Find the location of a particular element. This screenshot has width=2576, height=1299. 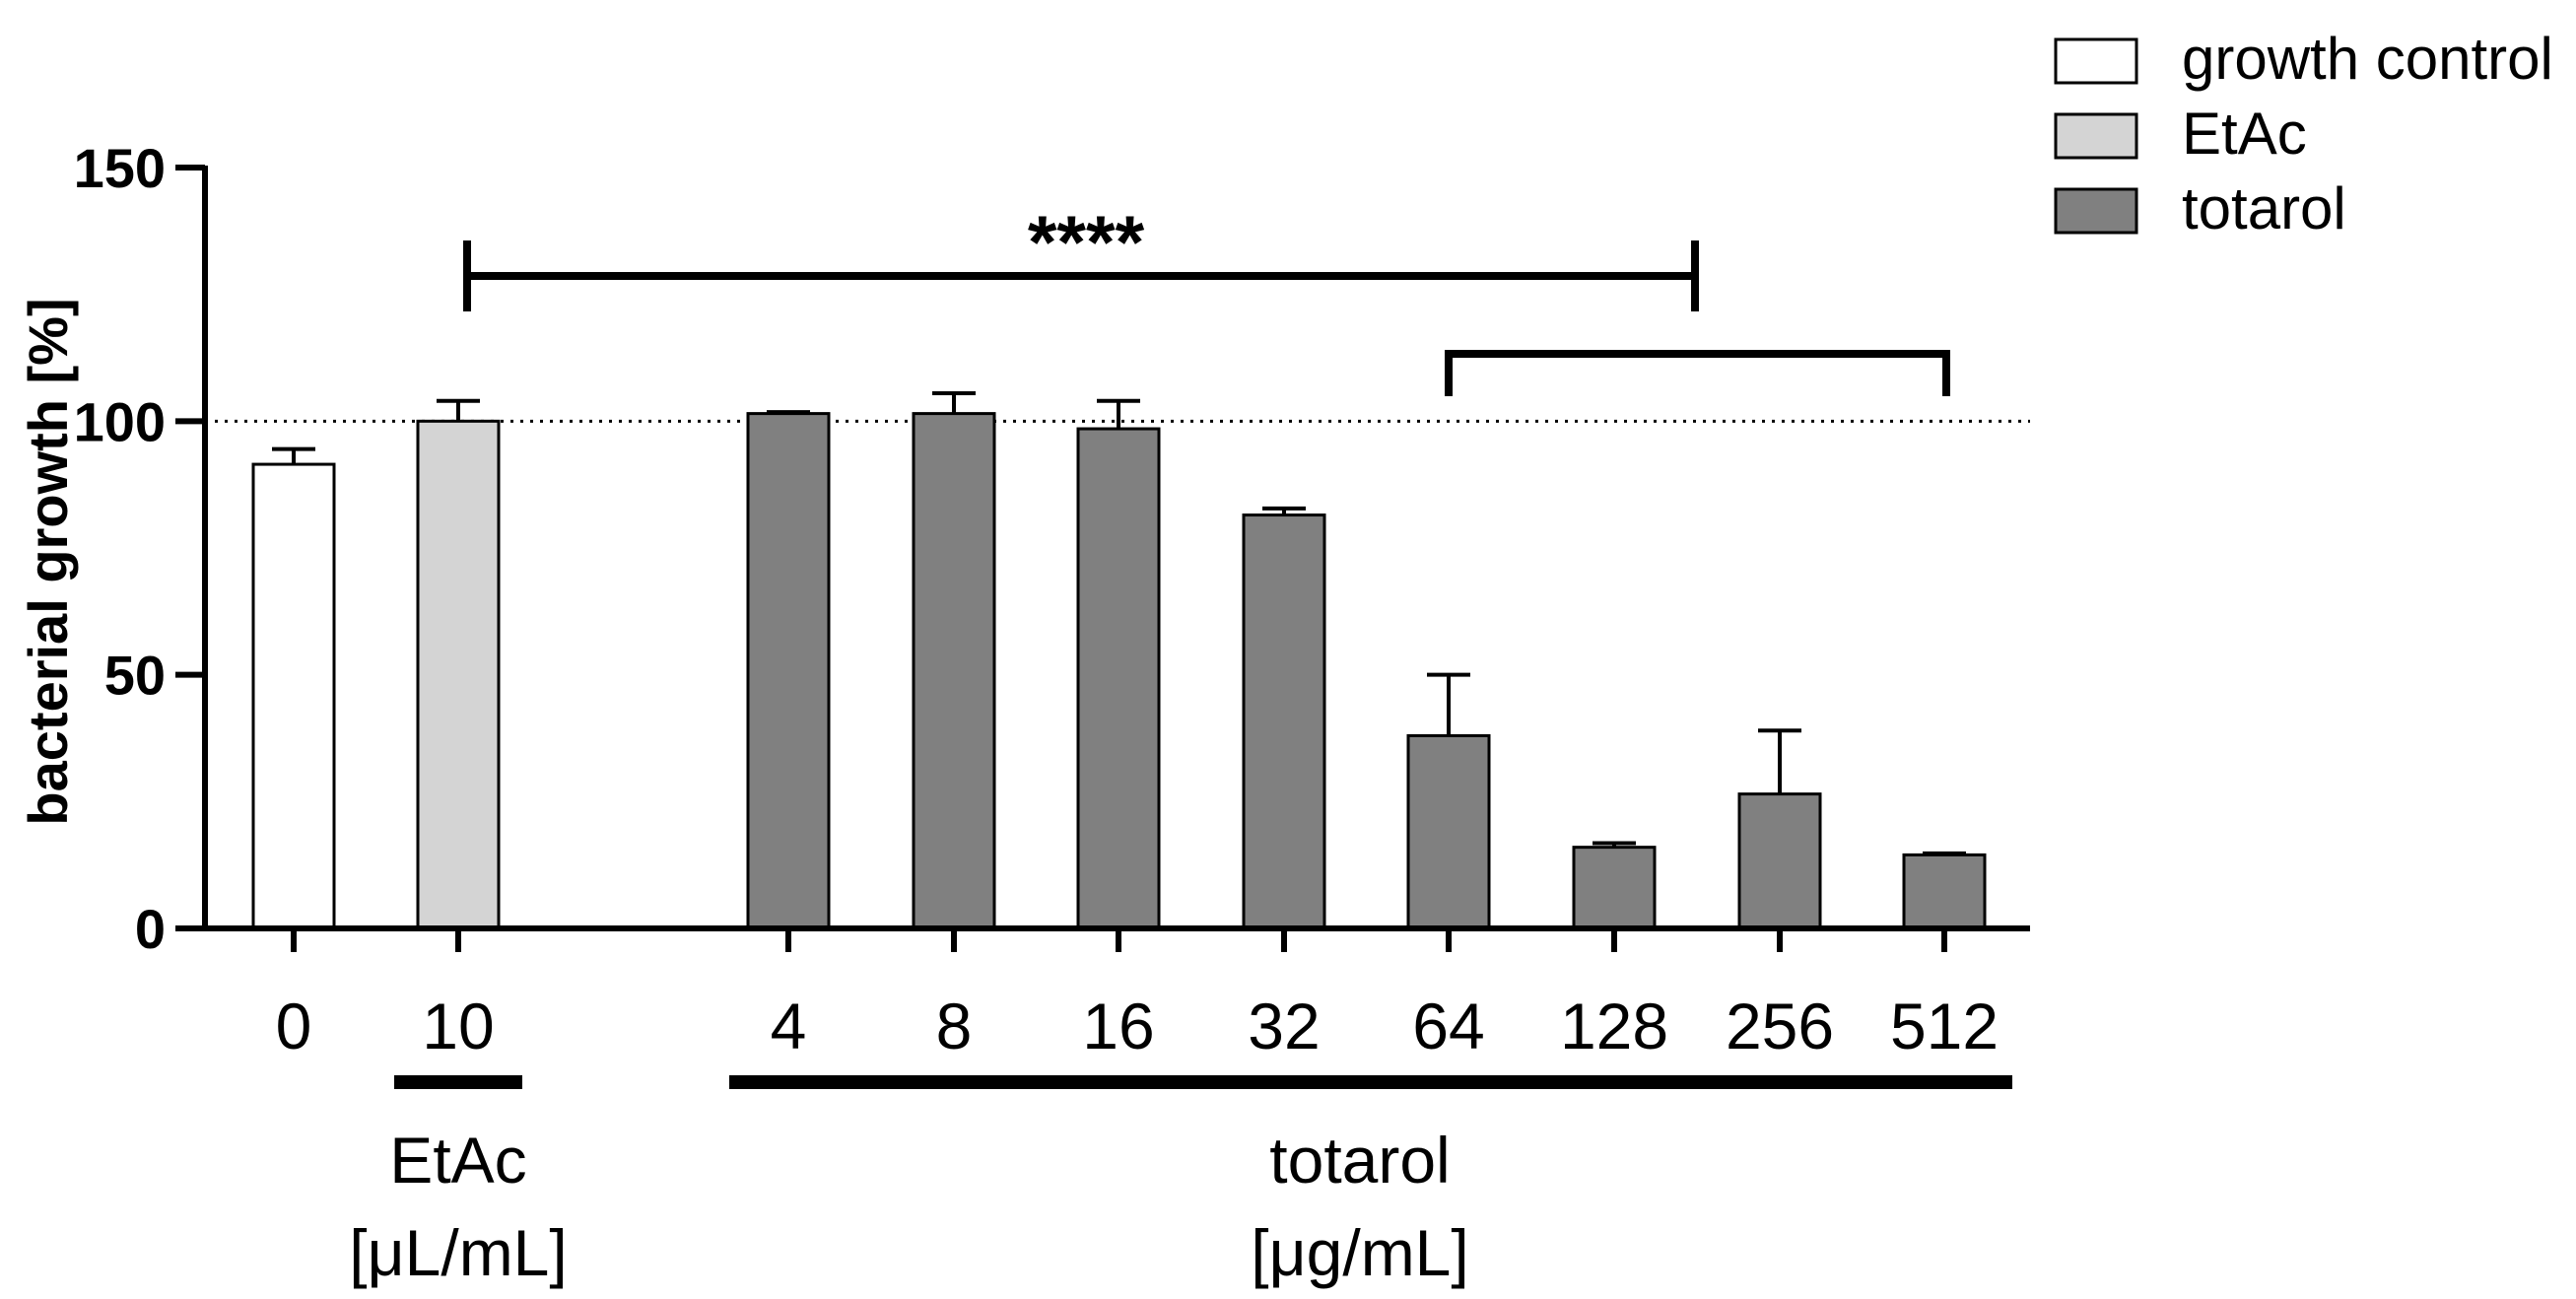

x-tick-label: 8 is located at coordinates (954, 1026).